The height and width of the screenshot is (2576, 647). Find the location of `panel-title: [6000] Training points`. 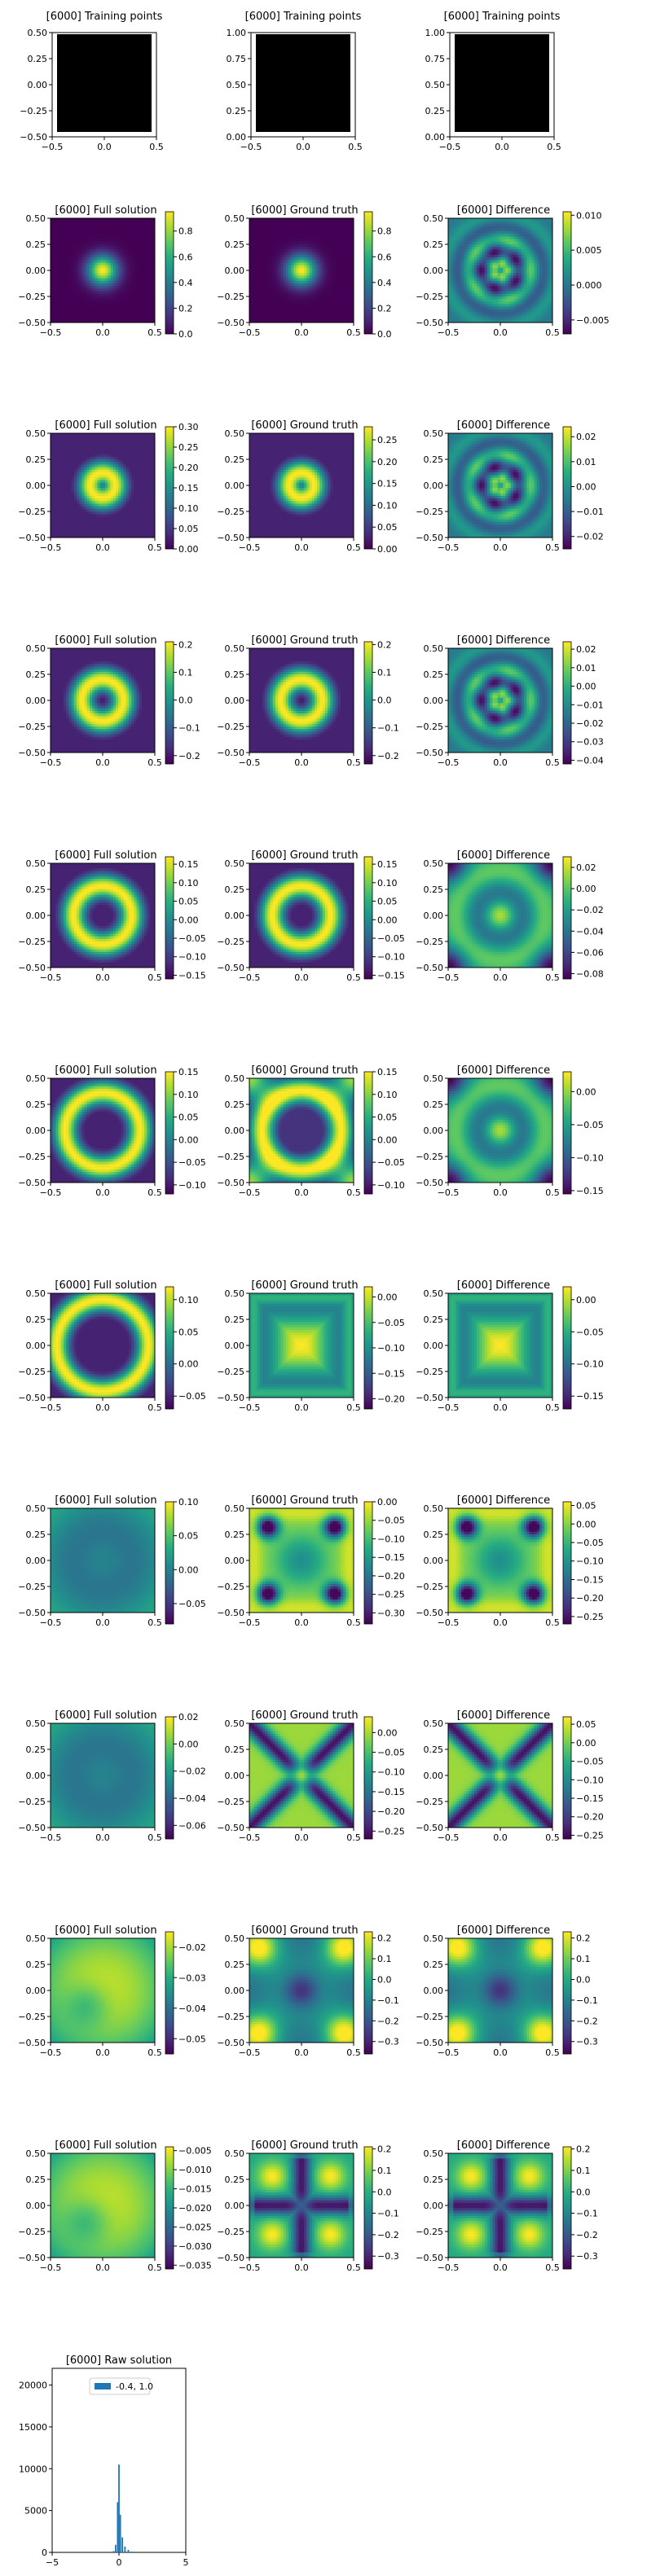

panel-title: [6000] Training points is located at coordinates (303, 17).